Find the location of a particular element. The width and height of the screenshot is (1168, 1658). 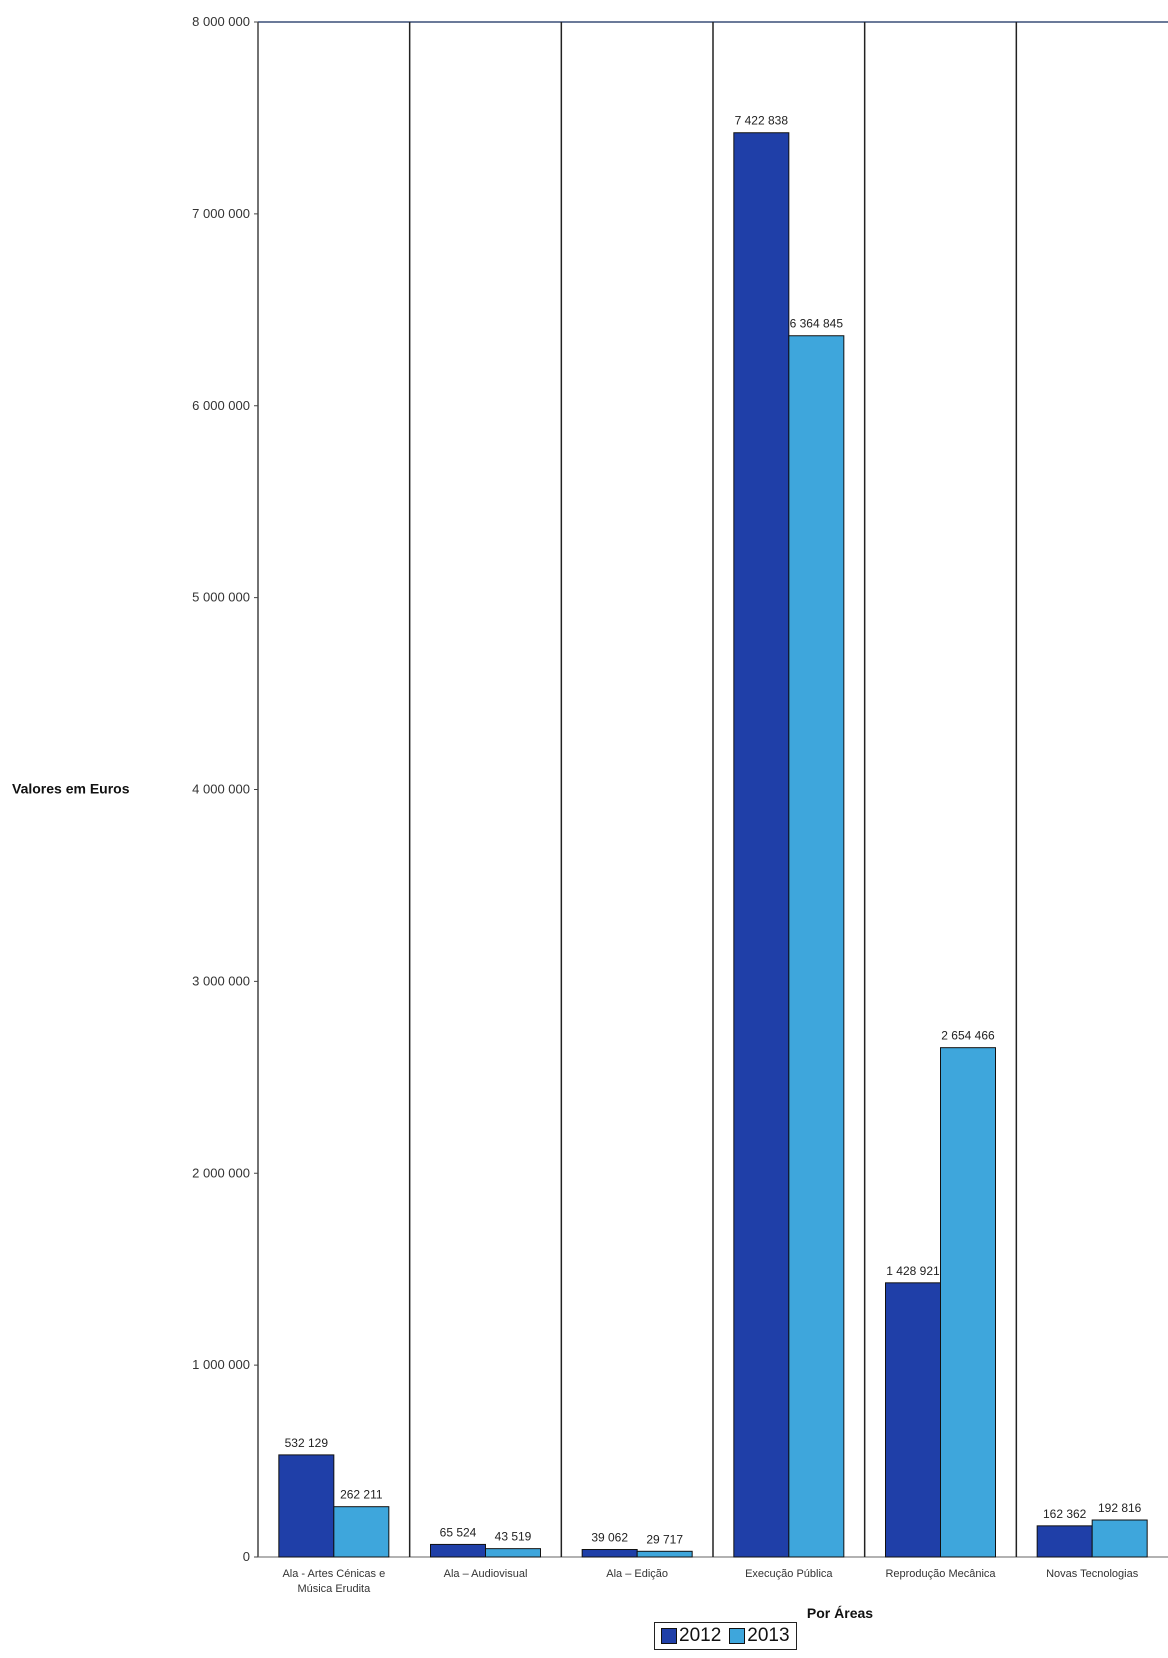

y-tick-label: 8 000 000 is located at coordinates (221, 21).